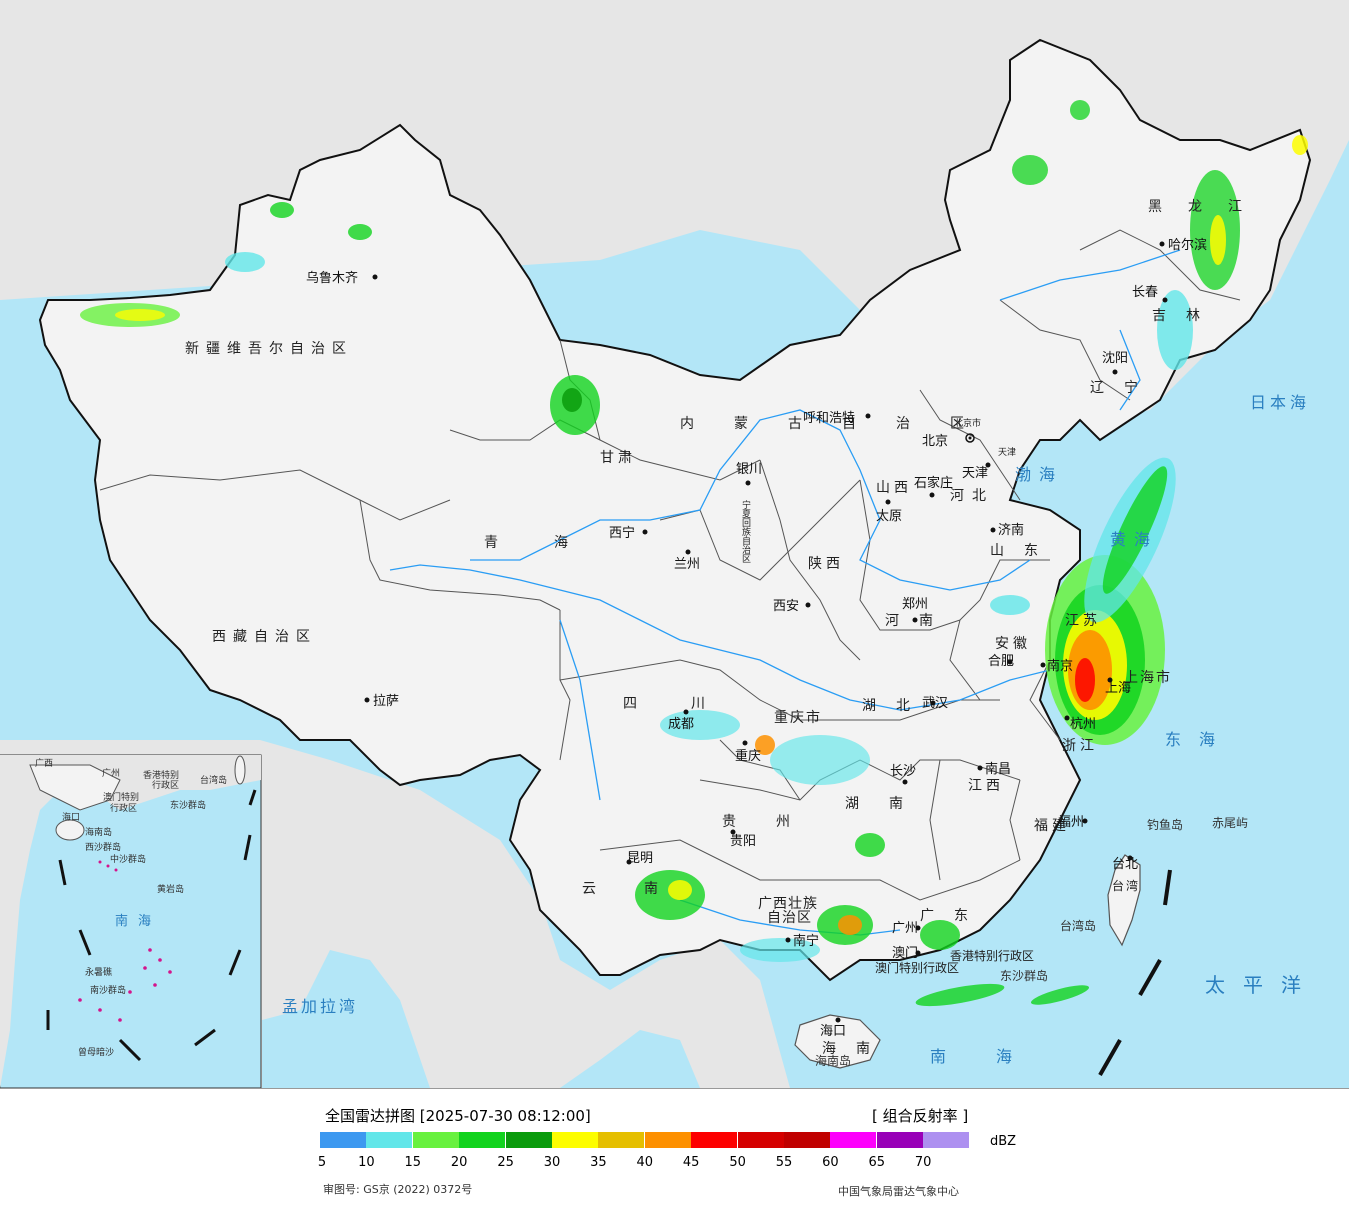 The width and height of the screenshot is (1349, 1208). Describe the element at coordinates (1024, 975) in the screenshot. I see `island-dongsha: 东沙群岛` at that location.